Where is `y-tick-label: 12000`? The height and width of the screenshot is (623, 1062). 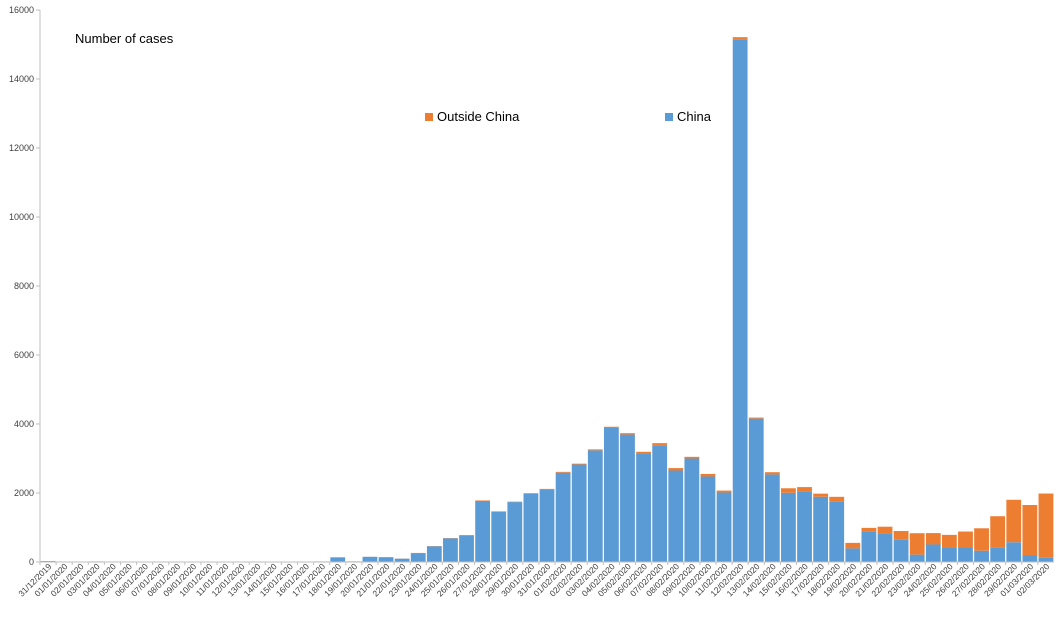 y-tick-label: 12000 is located at coordinates (21, 148).